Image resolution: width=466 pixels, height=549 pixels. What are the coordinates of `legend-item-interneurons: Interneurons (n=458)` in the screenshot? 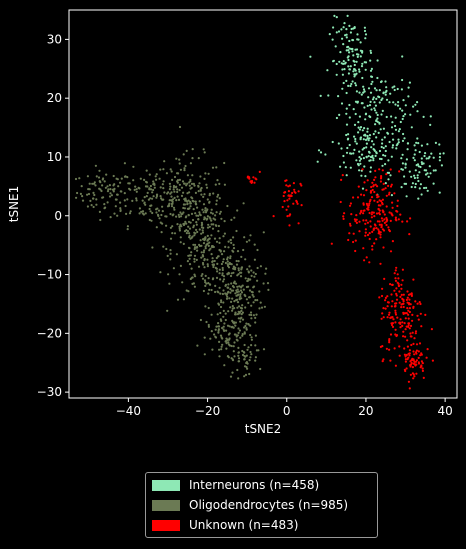 It's located at (264, 485).